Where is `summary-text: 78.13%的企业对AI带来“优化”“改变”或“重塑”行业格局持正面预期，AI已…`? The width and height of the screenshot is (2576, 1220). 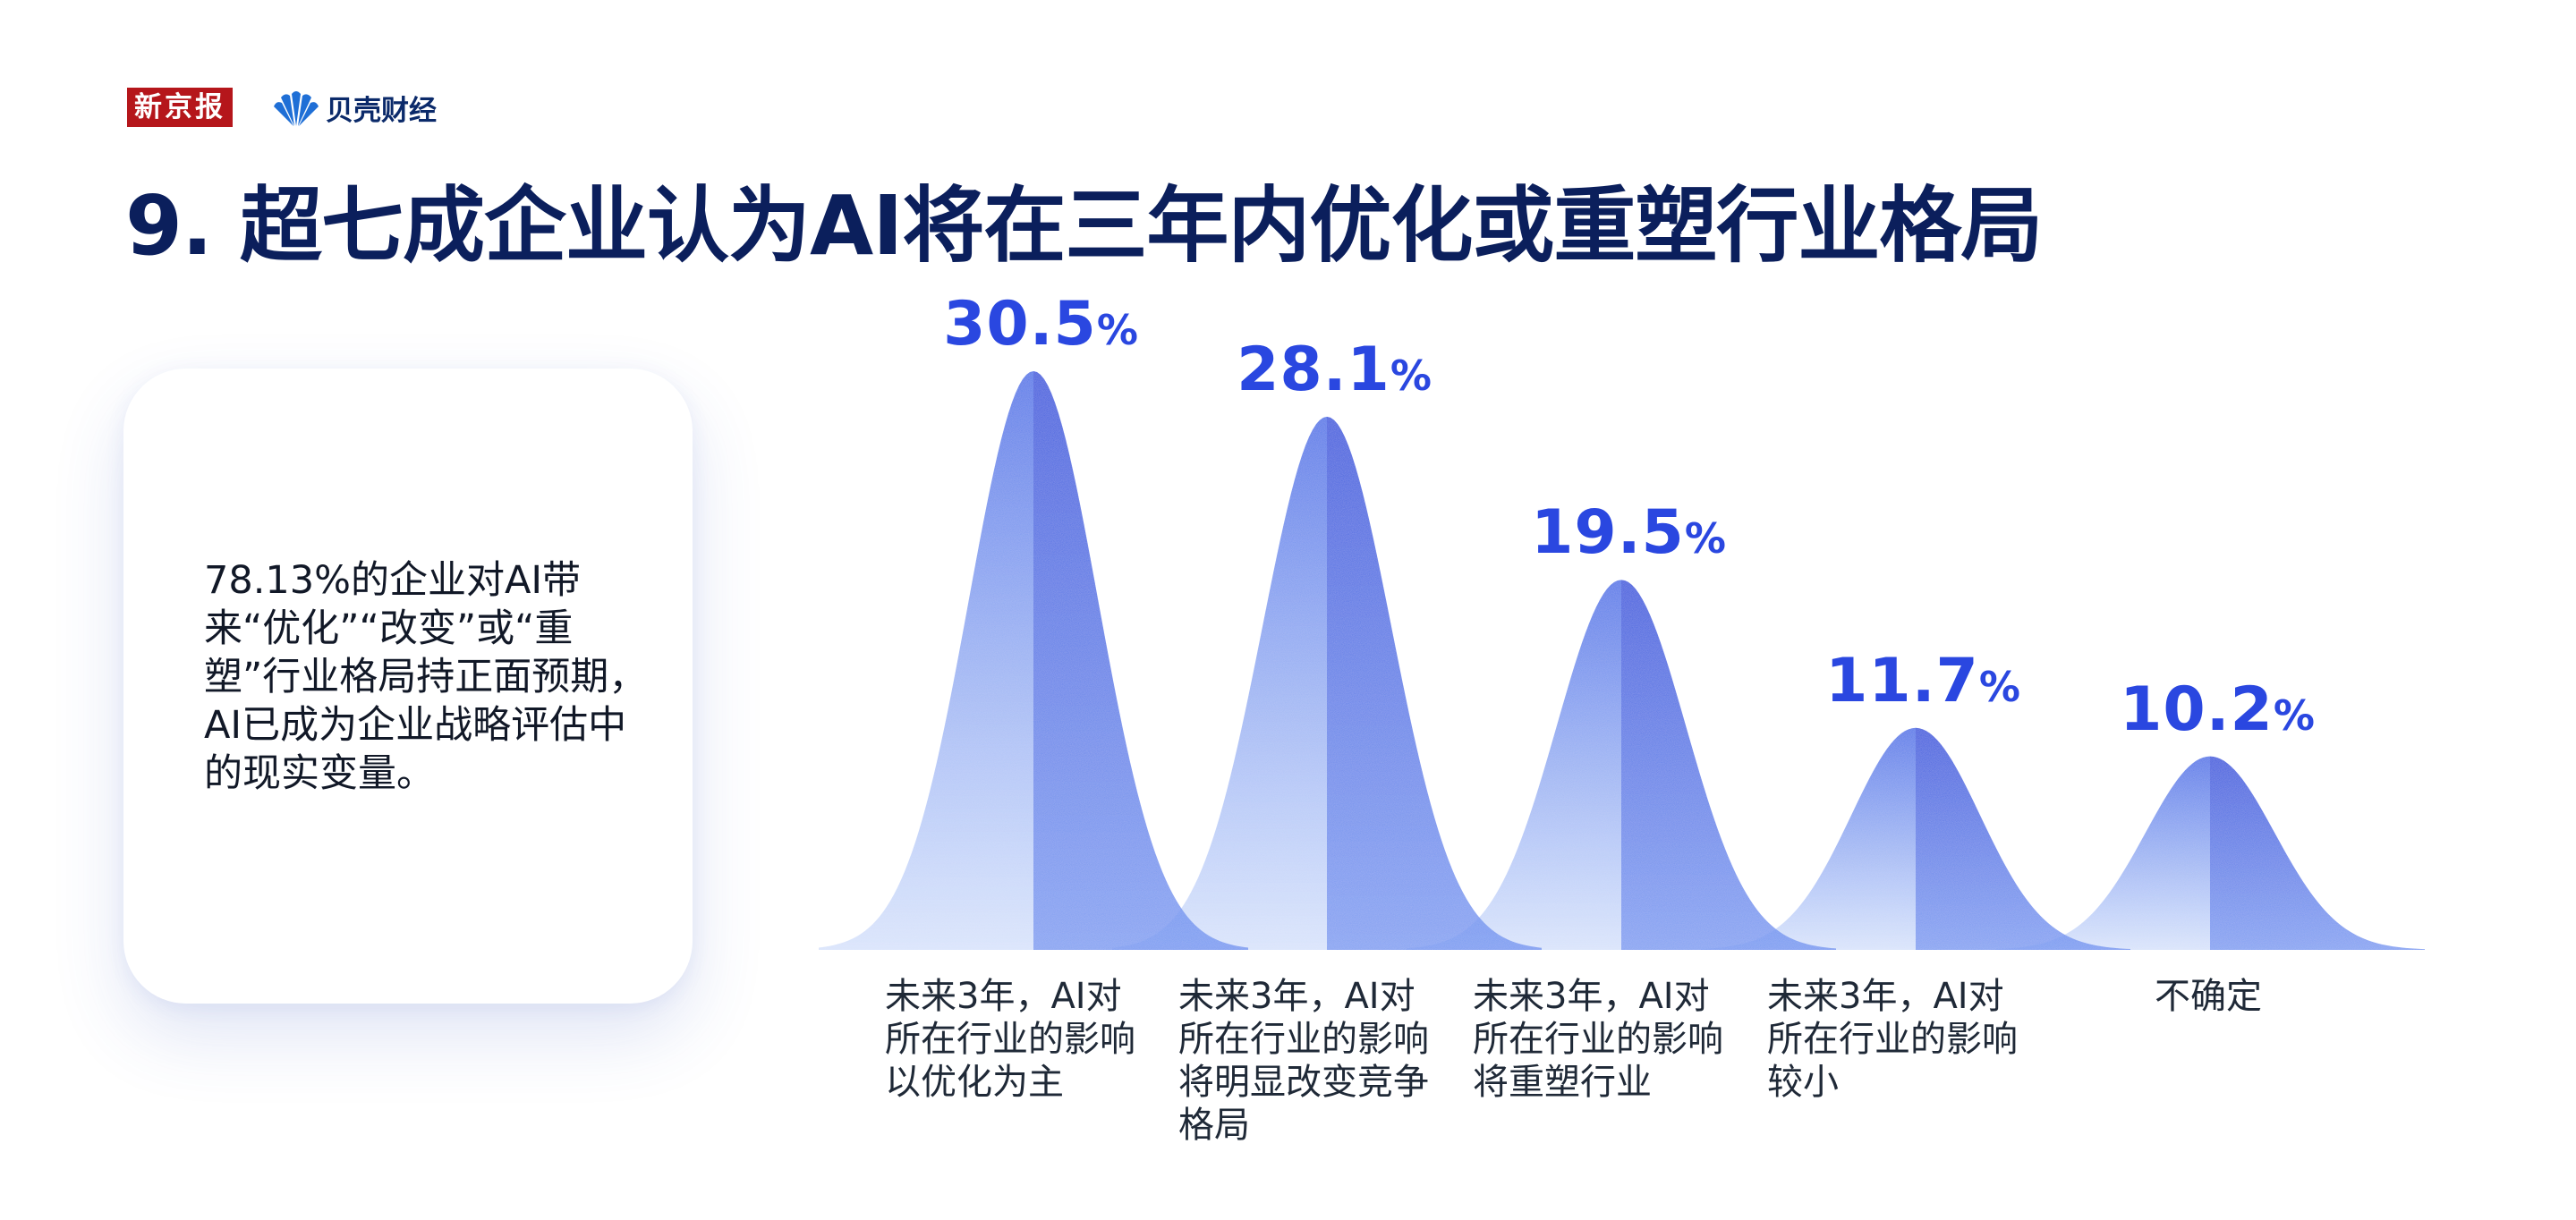
summary-text: 78.13%的企业对AI带来“优化”“改变”或“重塑”行业格局持正面预期，AI已… is located at coordinates (426, 677).